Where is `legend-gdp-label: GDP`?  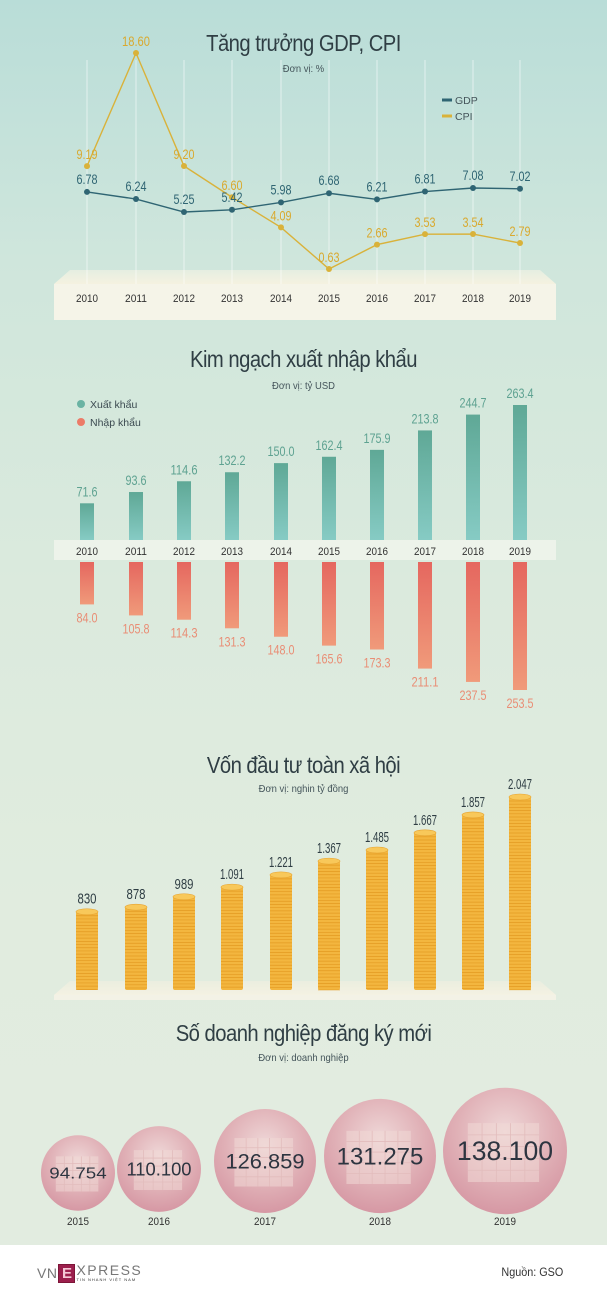 legend-gdp-label: GDP is located at coordinates (466, 101).